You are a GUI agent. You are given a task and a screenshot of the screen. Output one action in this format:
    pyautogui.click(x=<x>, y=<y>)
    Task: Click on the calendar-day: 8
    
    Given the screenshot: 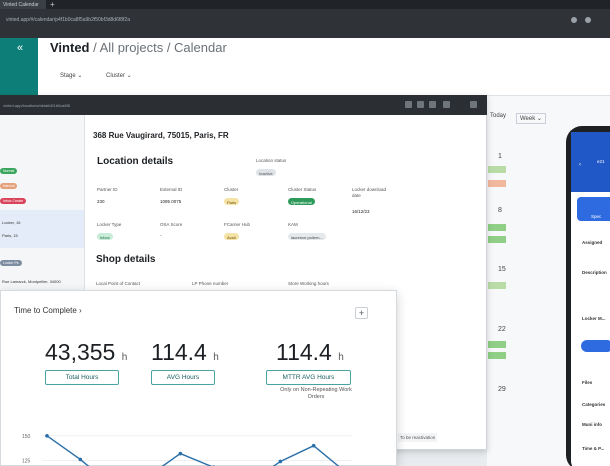 What is the action you would take?
    pyautogui.click(x=500, y=210)
    